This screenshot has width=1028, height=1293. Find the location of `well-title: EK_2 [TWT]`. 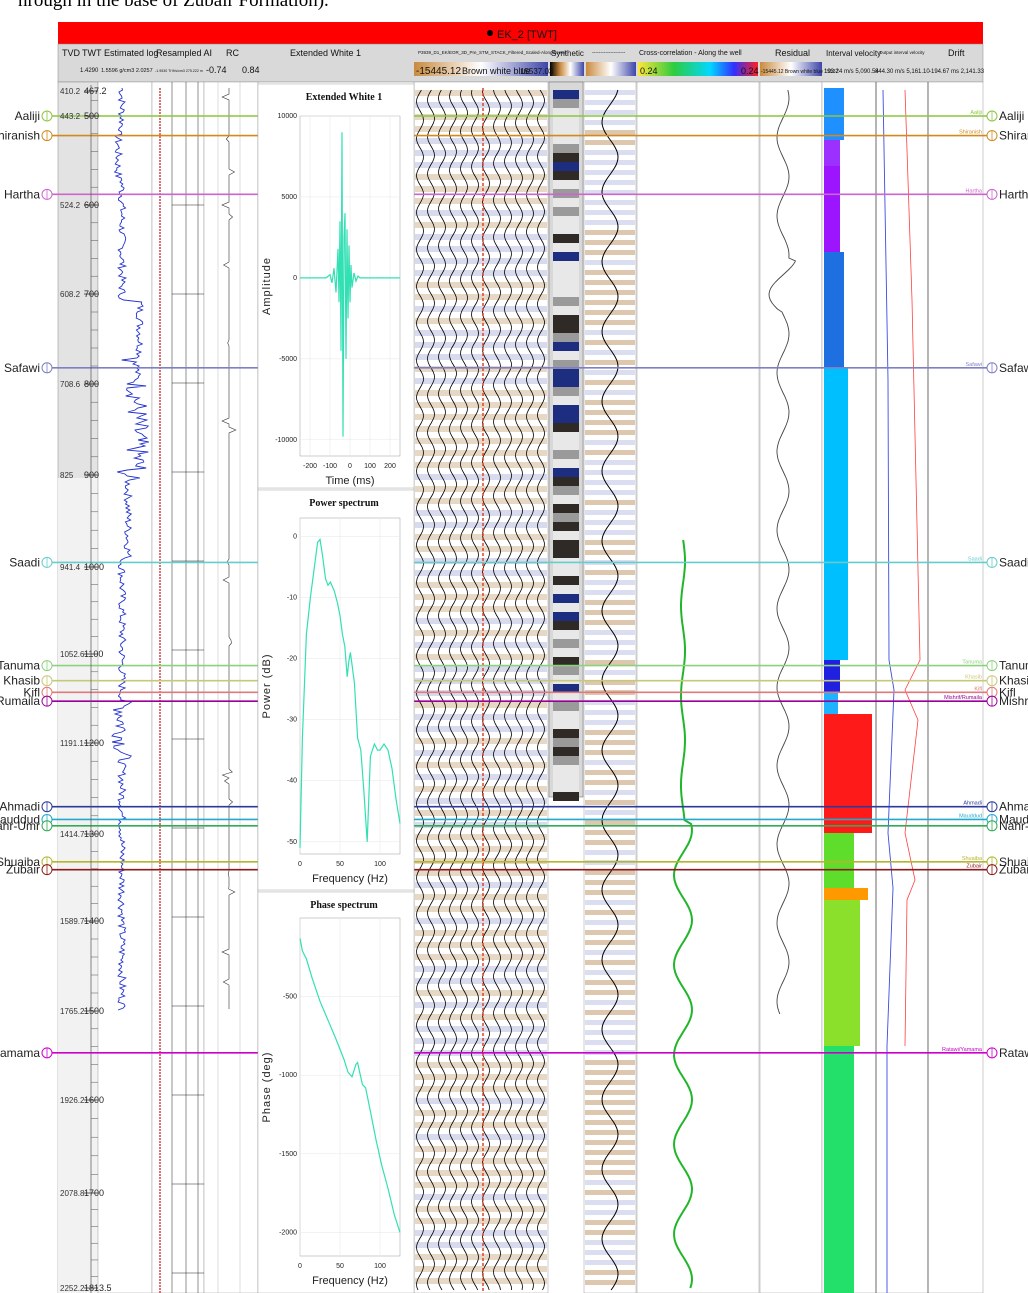

well-title: EK_2 [TWT] is located at coordinates (527, 35).